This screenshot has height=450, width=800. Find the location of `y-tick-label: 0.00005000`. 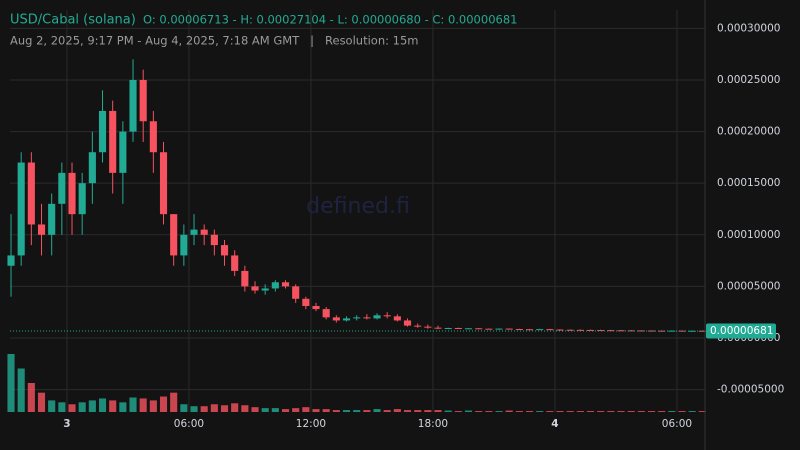

y-tick-label: 0.00005000 is located at coordinates (748, 286).